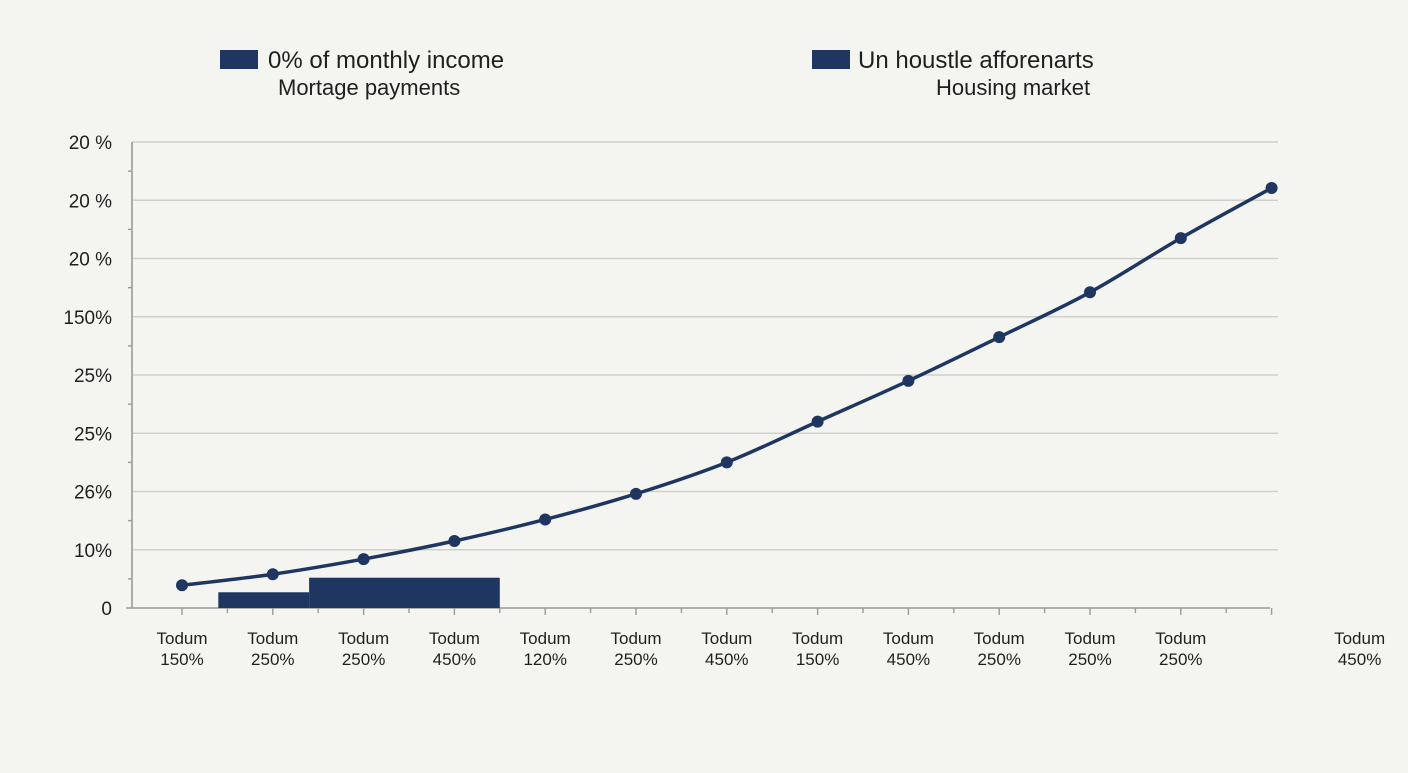 The image size is (1408, 773). I want to click on legend-title-mortgage: 0% of monthly income, so click(386, 60).